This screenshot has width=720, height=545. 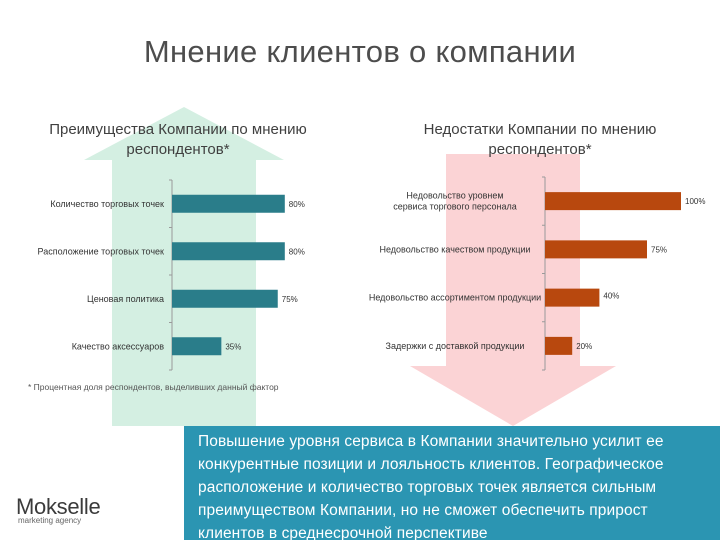 What do you see at coordinates (58, 506) in the screenshot?
I see `company-logo: Mokselle` at bounding box center [58, 506].